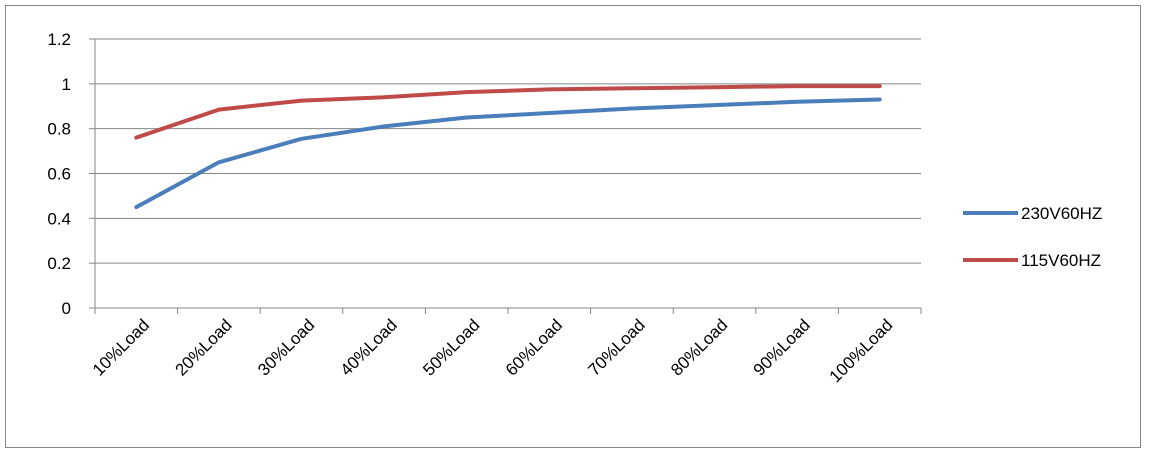 The image size is (1149, 455). I want to click on y-tick-labels: 0 0.2 0.4 0.6 0.8 1 1.2, so click(59, 174).